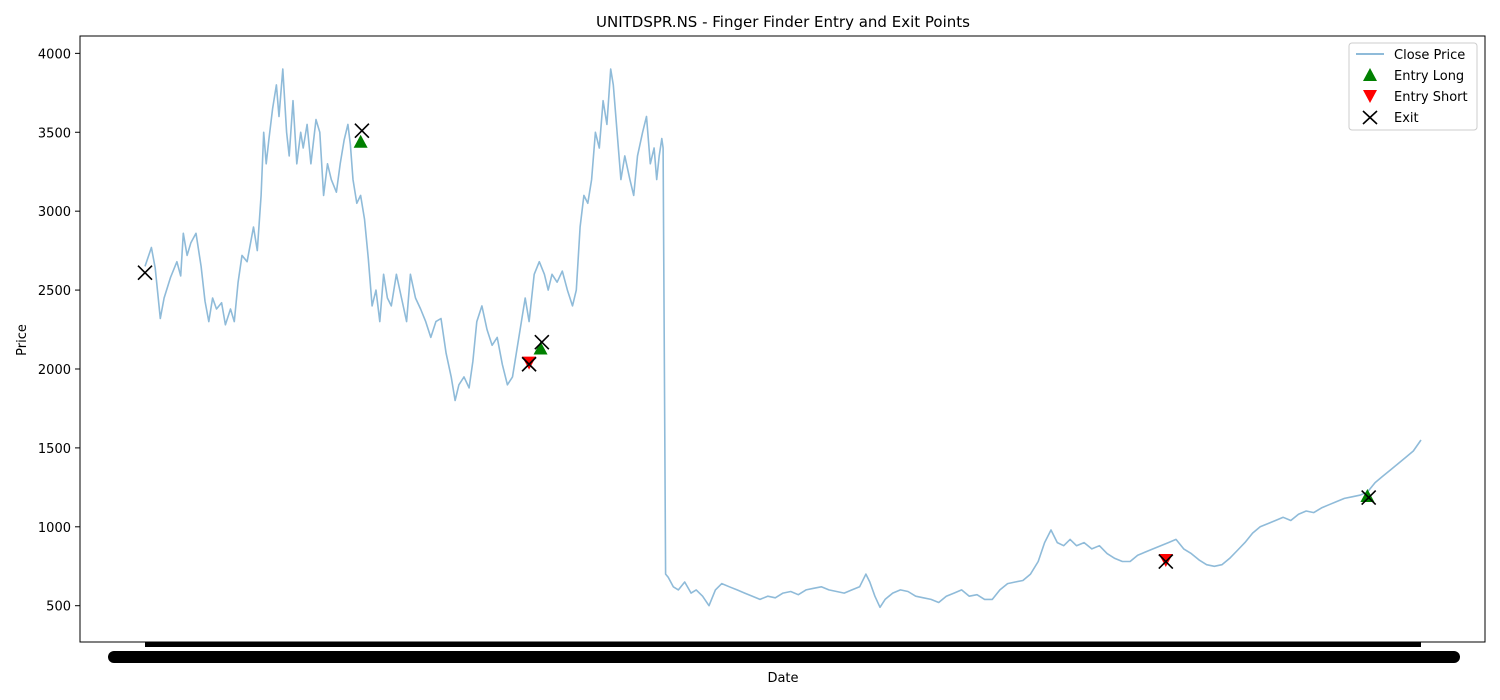 The width and height of the screenshot is (1500, 700). Describe the element at coordinates (54, 212) in the screenshot. I see `y-tick-label: 3000` at that location.